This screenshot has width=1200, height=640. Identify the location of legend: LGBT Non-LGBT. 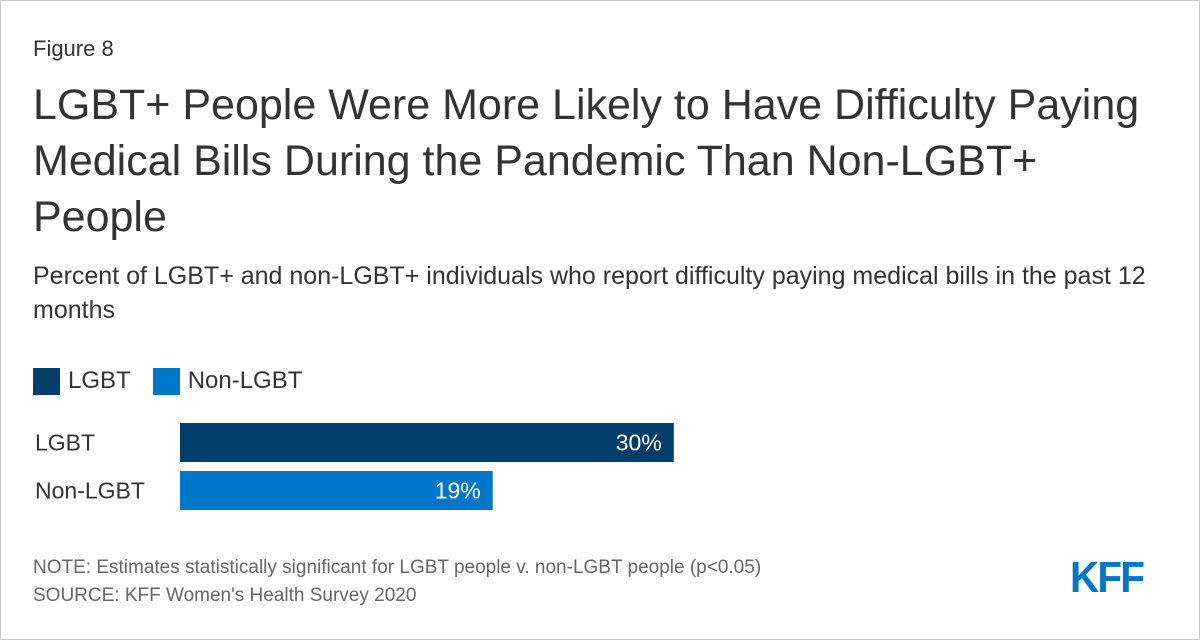
(178, 381).